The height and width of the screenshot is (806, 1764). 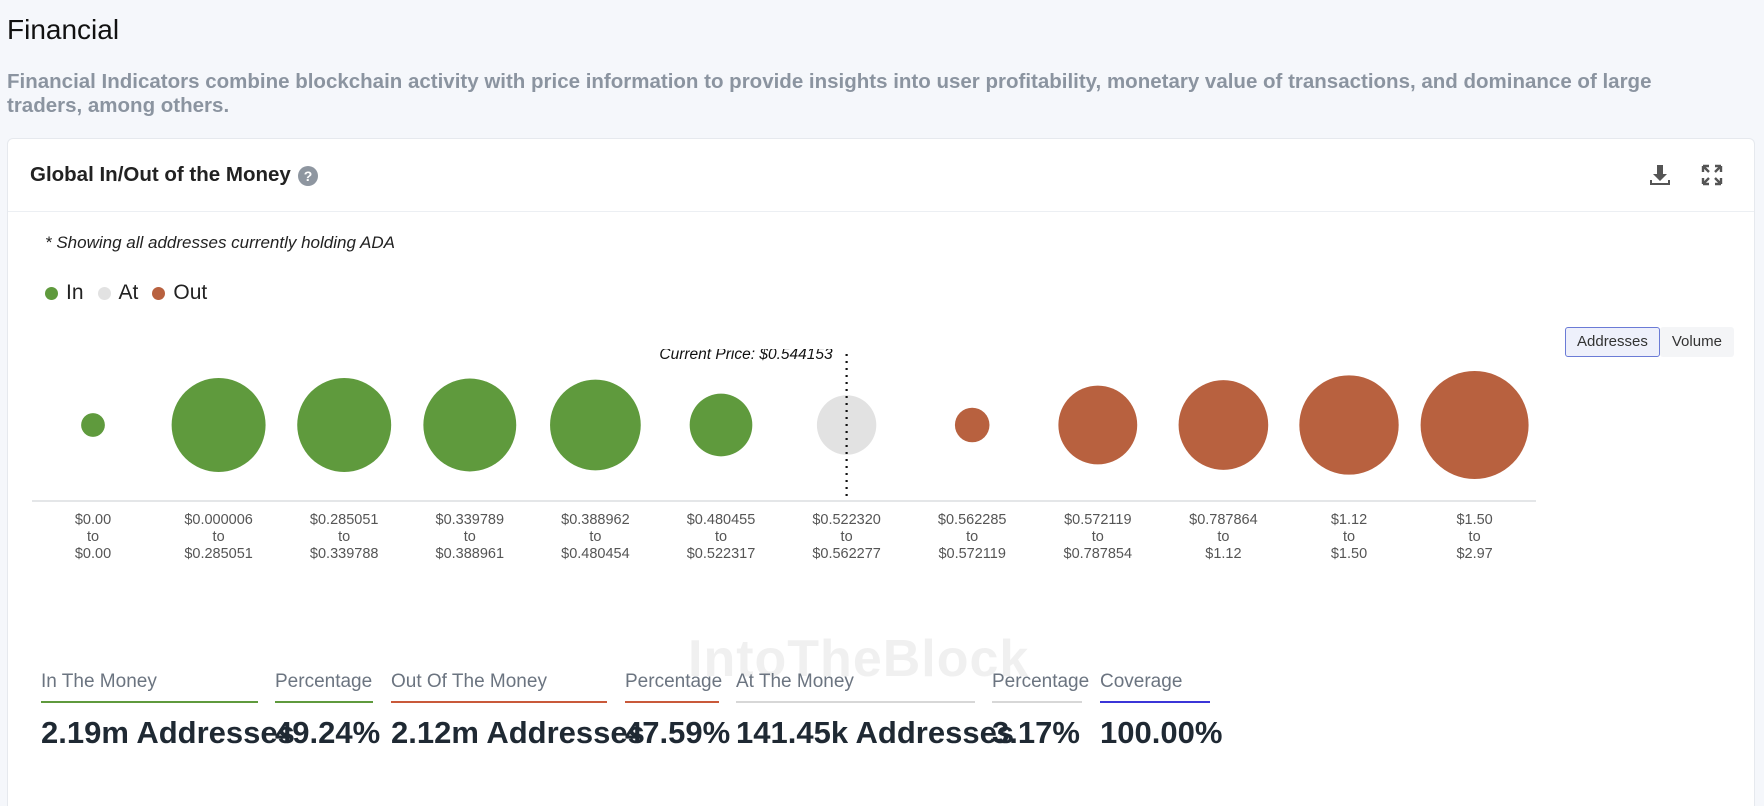 What do you see at coordinates (1349, 520) in the screenshot?
I see `tick-label-from-10: $1.12` at bounding box center [1349, 520].